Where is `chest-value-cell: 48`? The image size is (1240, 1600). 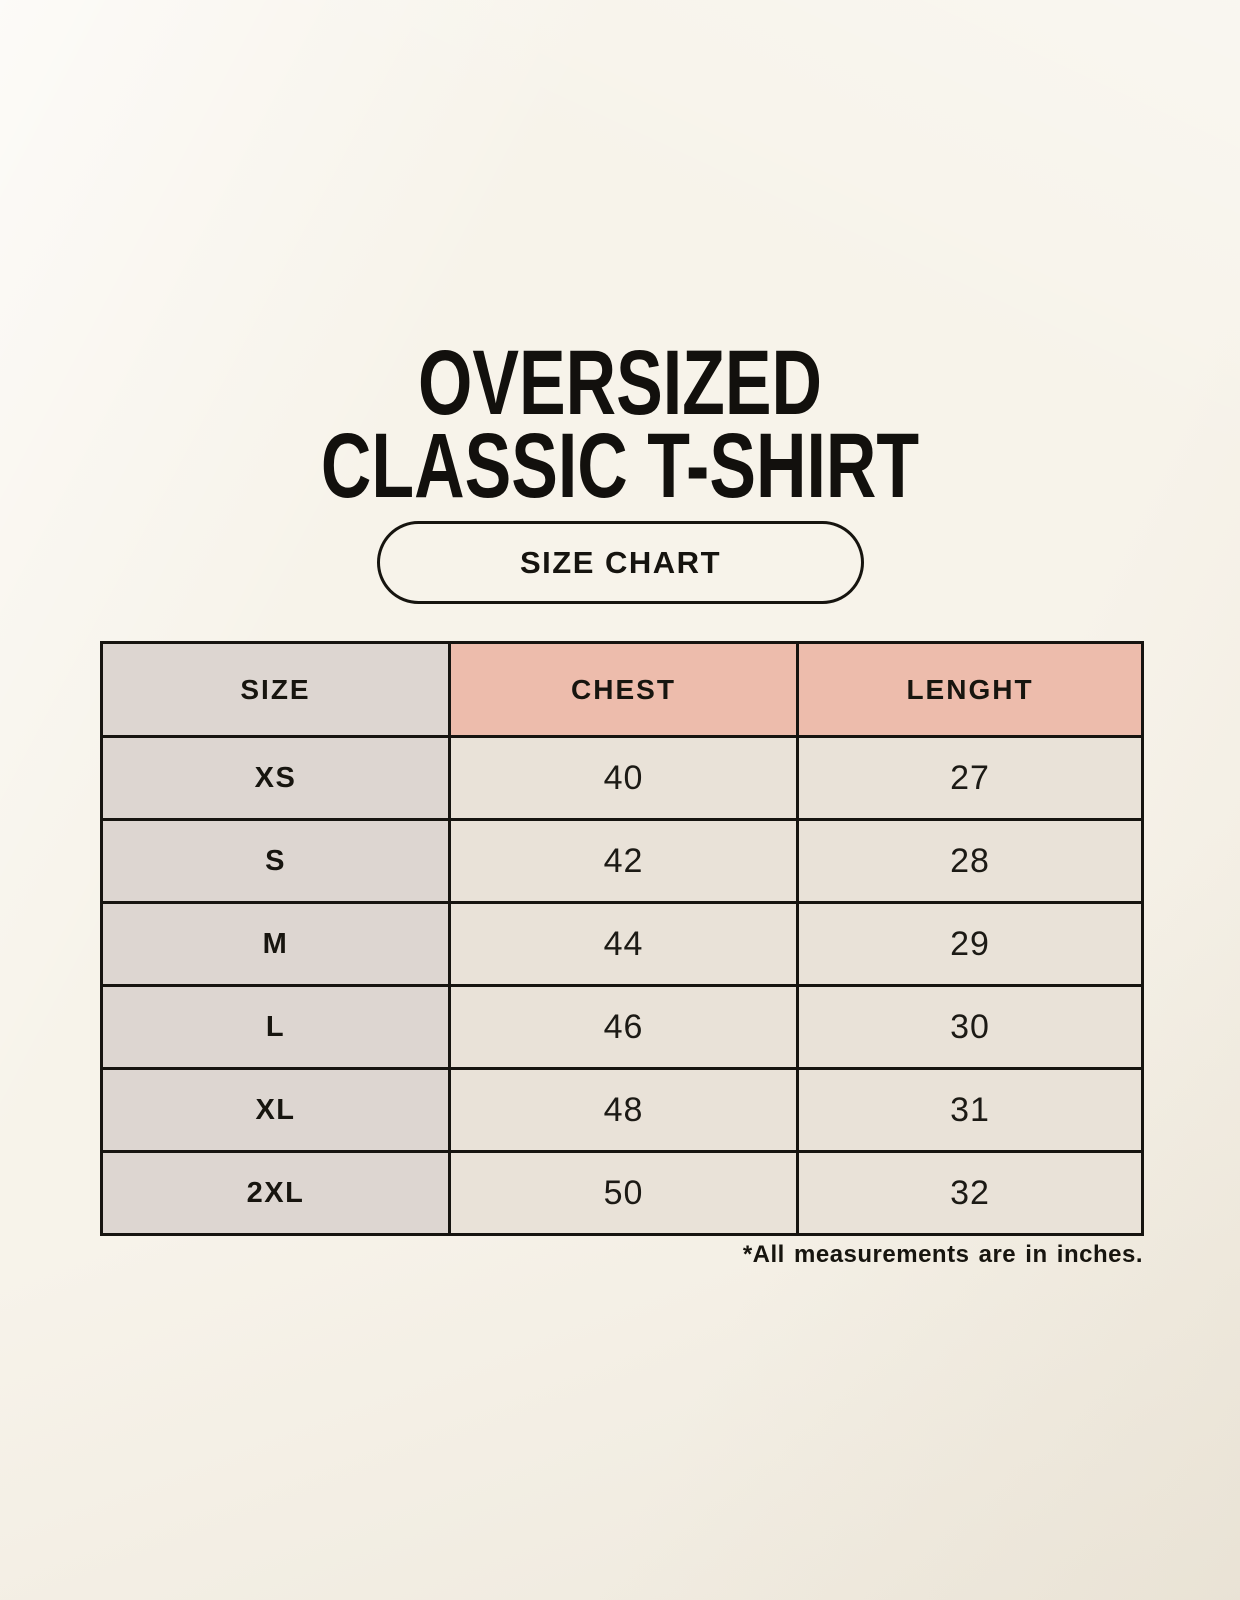 chest-value-cell: 48 is located at coordinates (623, 1110).